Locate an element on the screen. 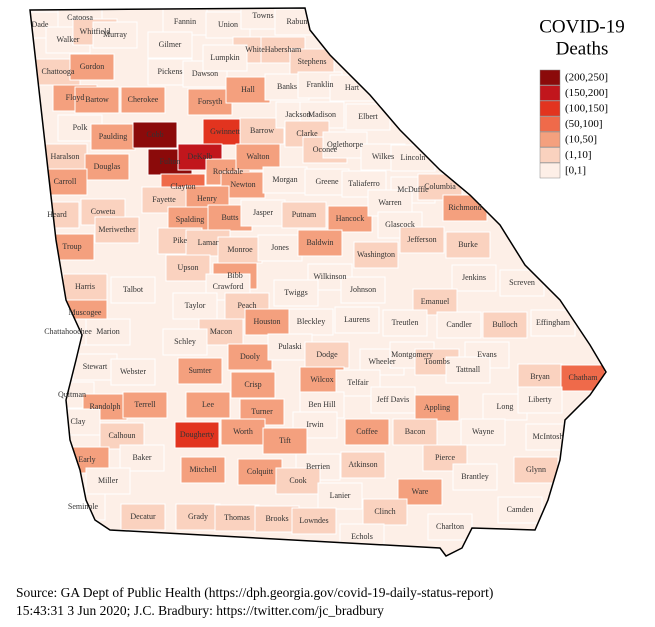 The height and width of the screenshot is (627, 655). county-label: Hall is located at coordinates (248, 89).